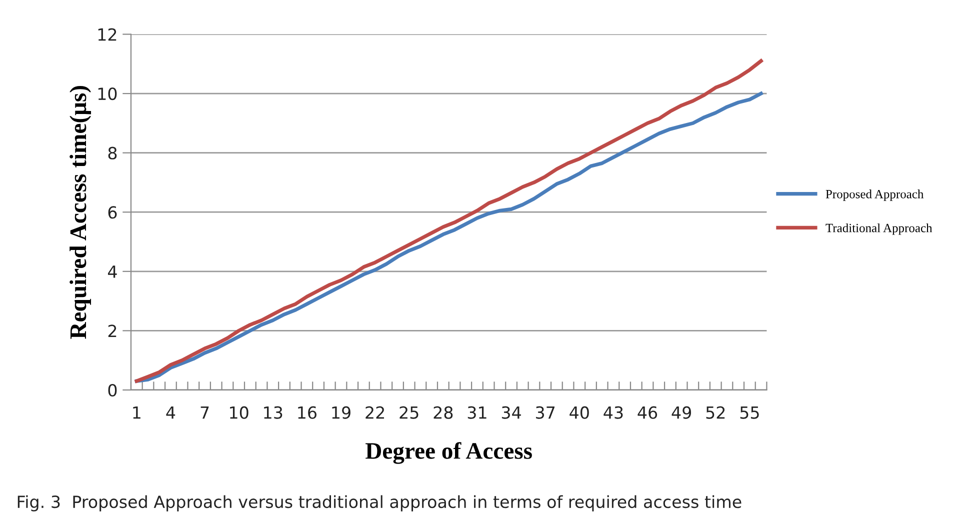  Describe the element at coordinates (112, 272) in the screenshot. I see `y-tick-label: 4` at that location.